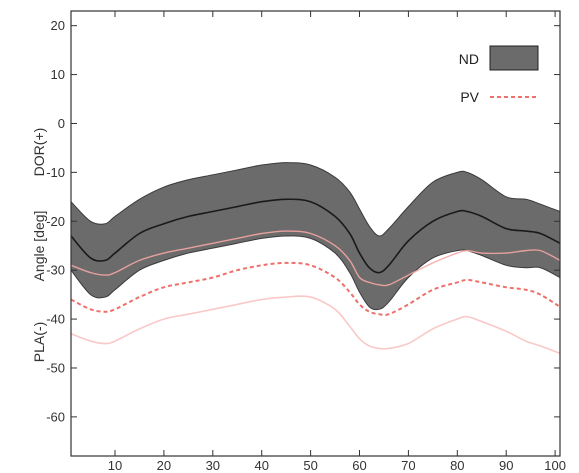  I want to click on y-tick-label: -50, so click(55, 367).